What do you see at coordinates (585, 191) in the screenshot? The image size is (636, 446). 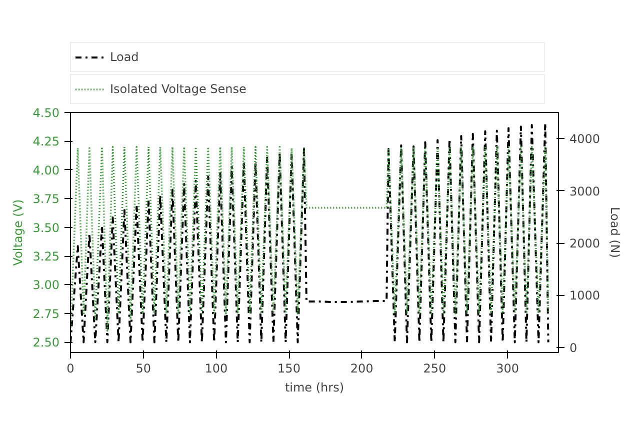 I see `y2-tick-label: 3000` at bounding box center [585, 191].